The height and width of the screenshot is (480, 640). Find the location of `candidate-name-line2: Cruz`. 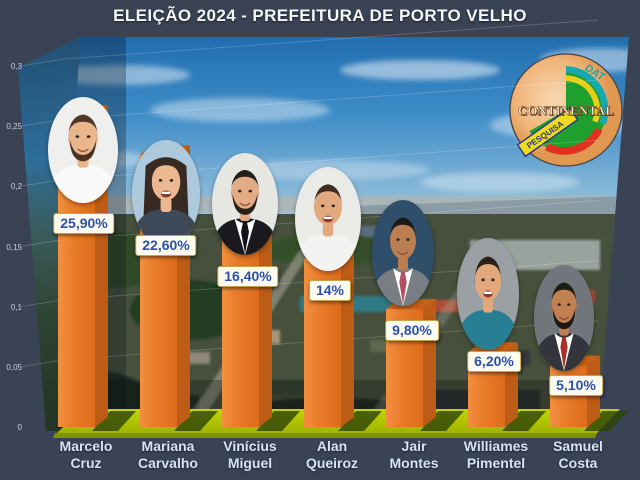

candidate-name-line2: Cruz is located at coordinates (86, 462).